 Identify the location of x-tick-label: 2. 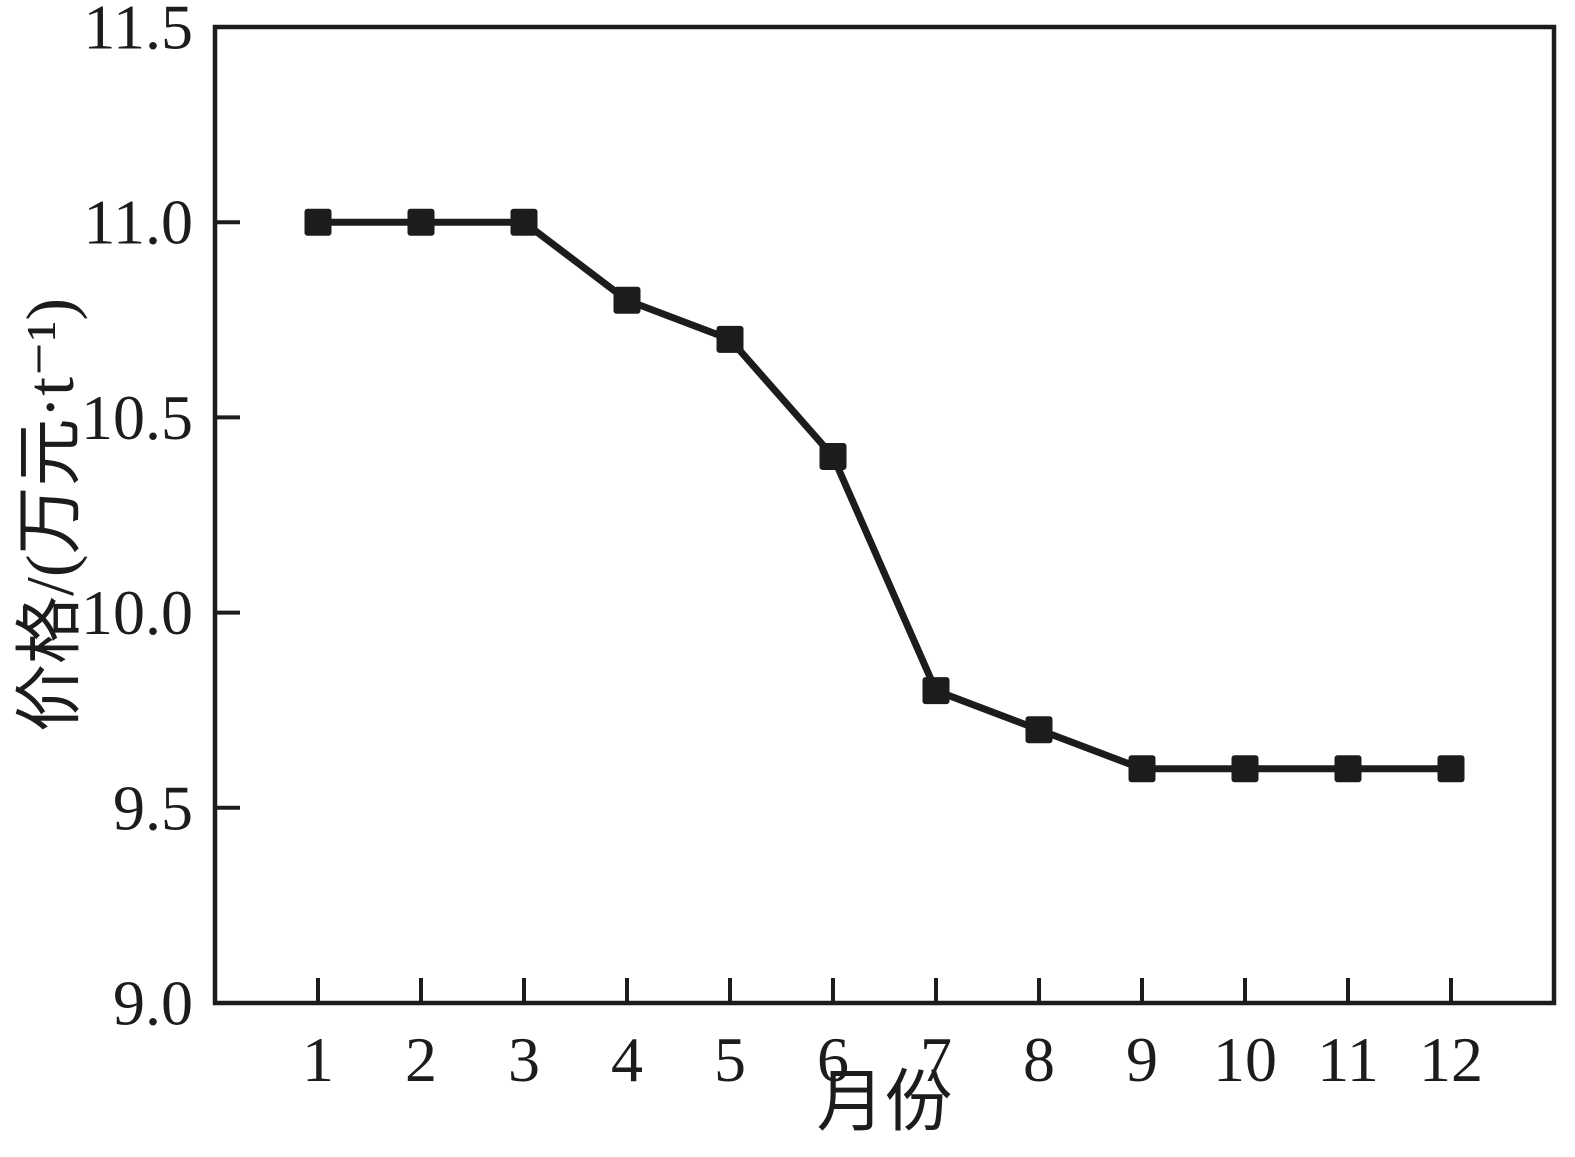
(421, 1059).